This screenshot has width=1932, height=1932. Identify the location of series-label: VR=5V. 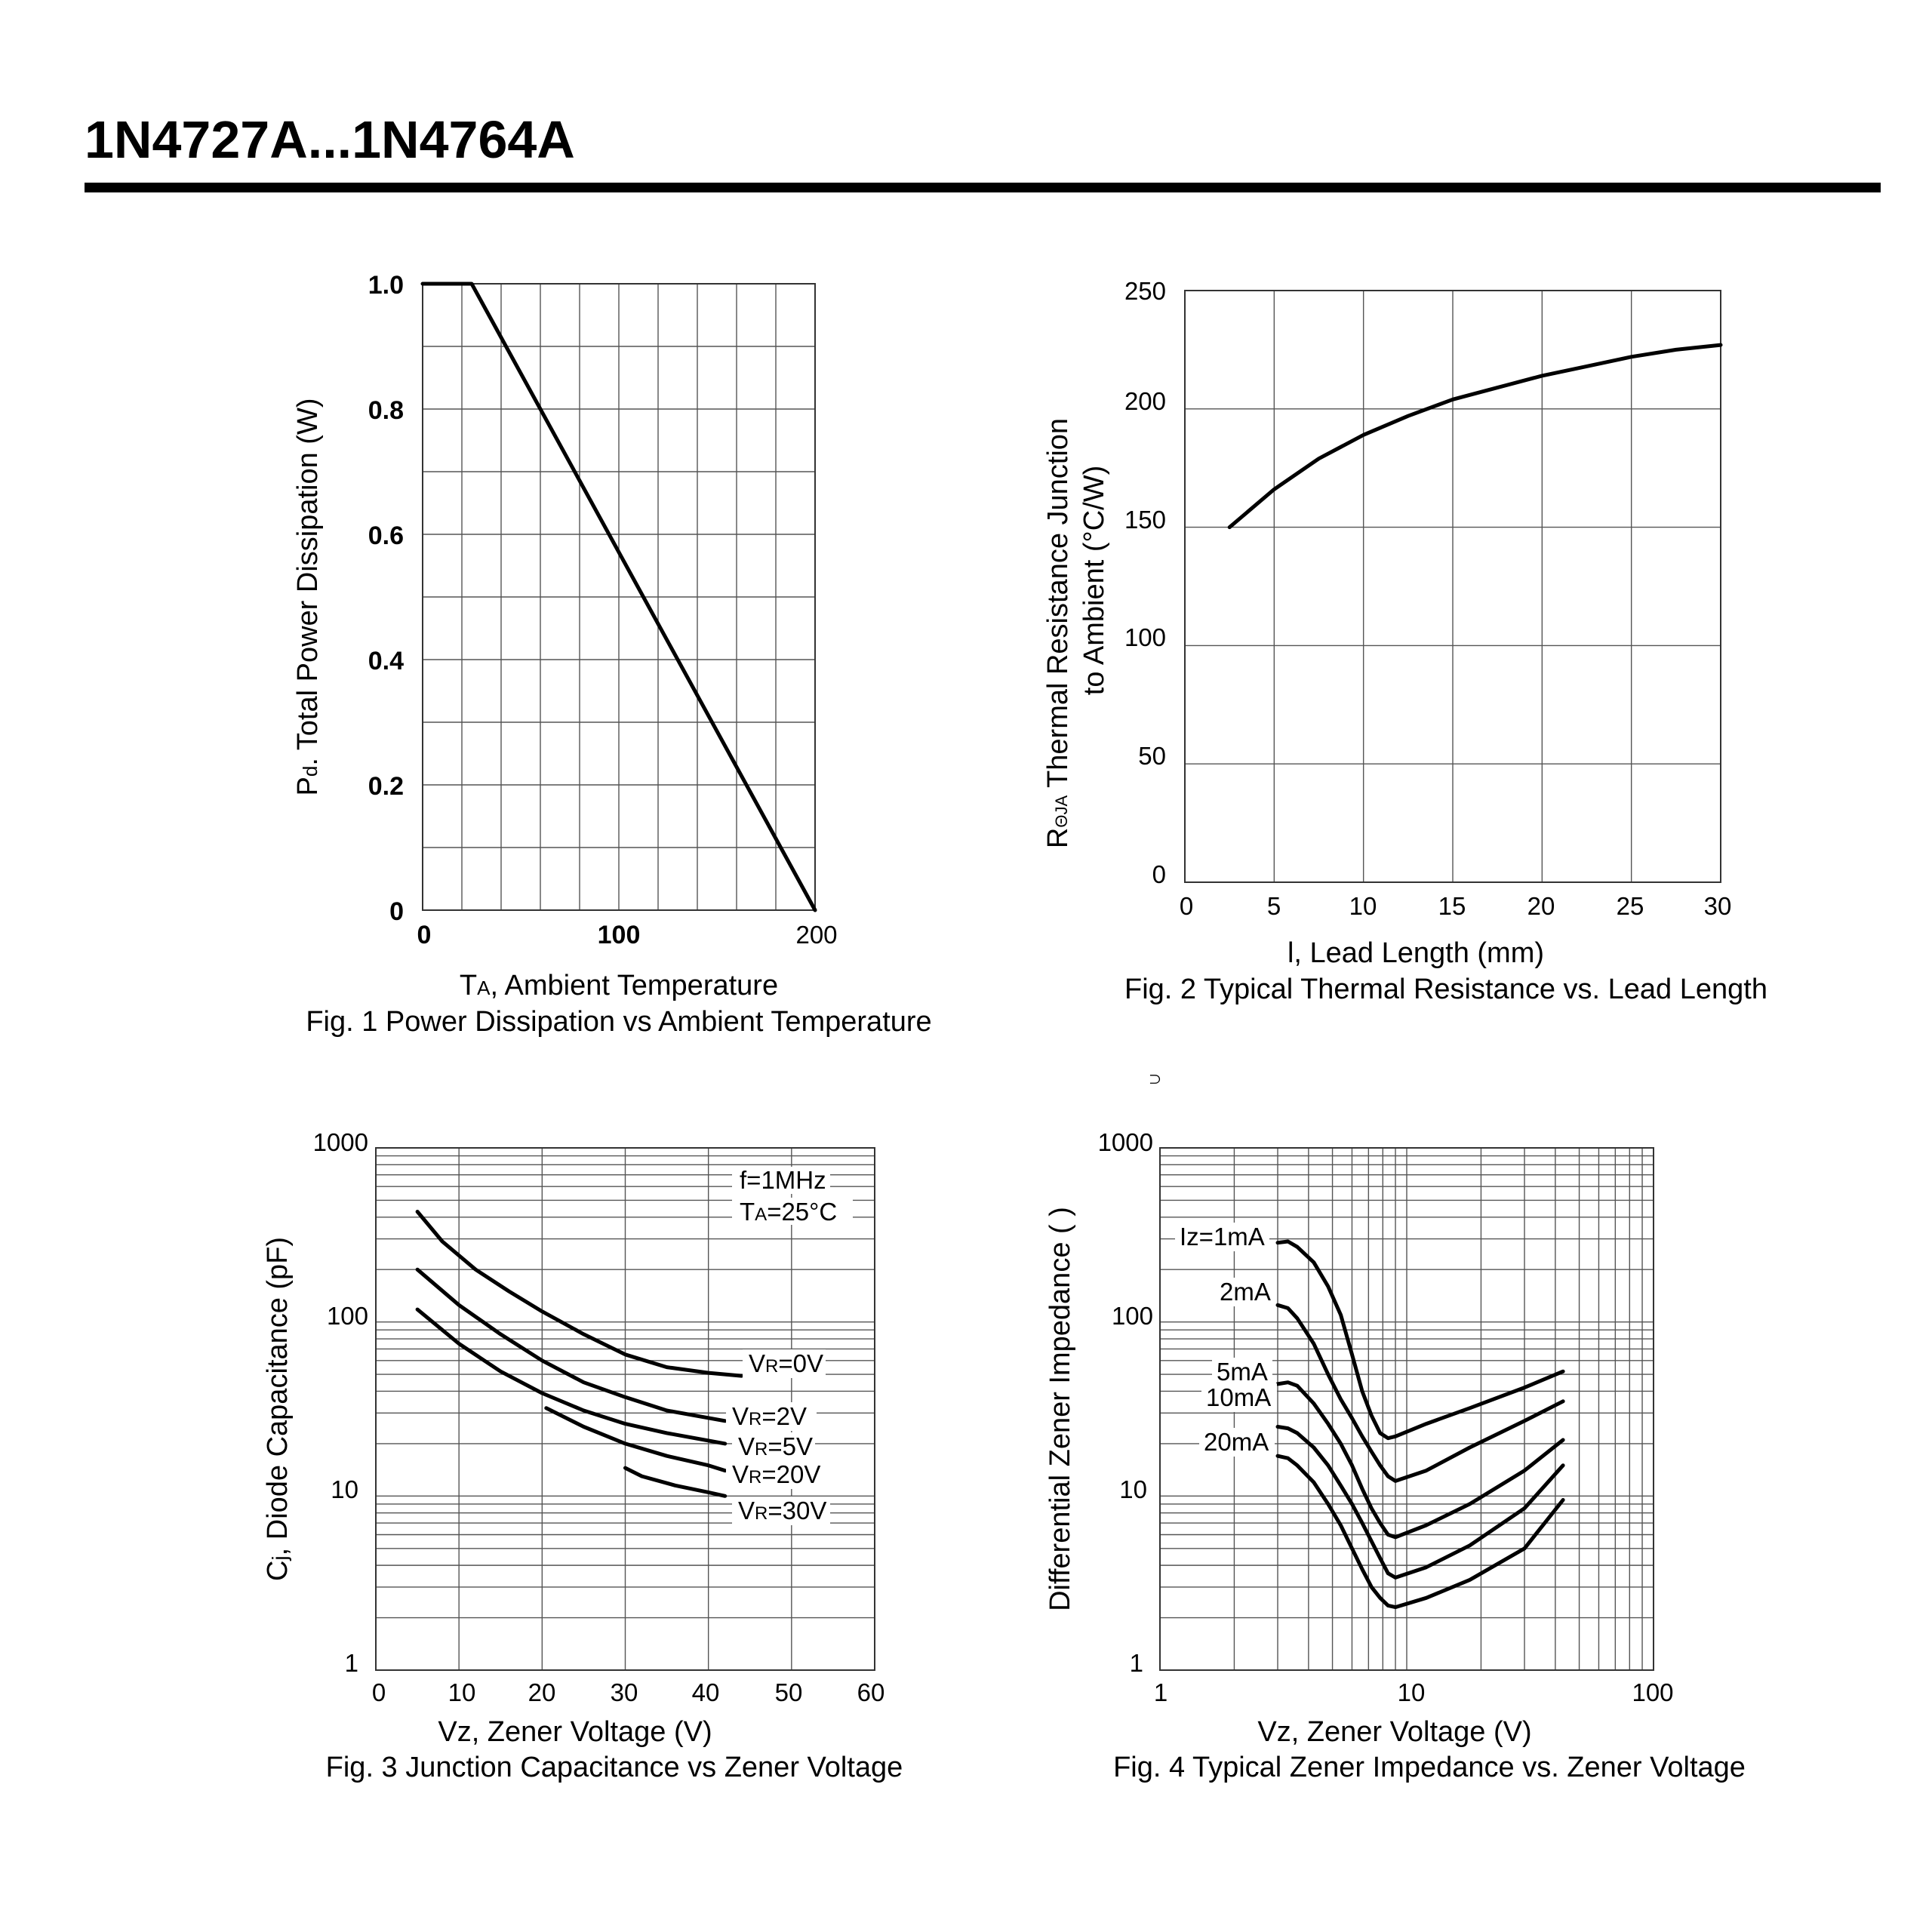
(775, 1446).